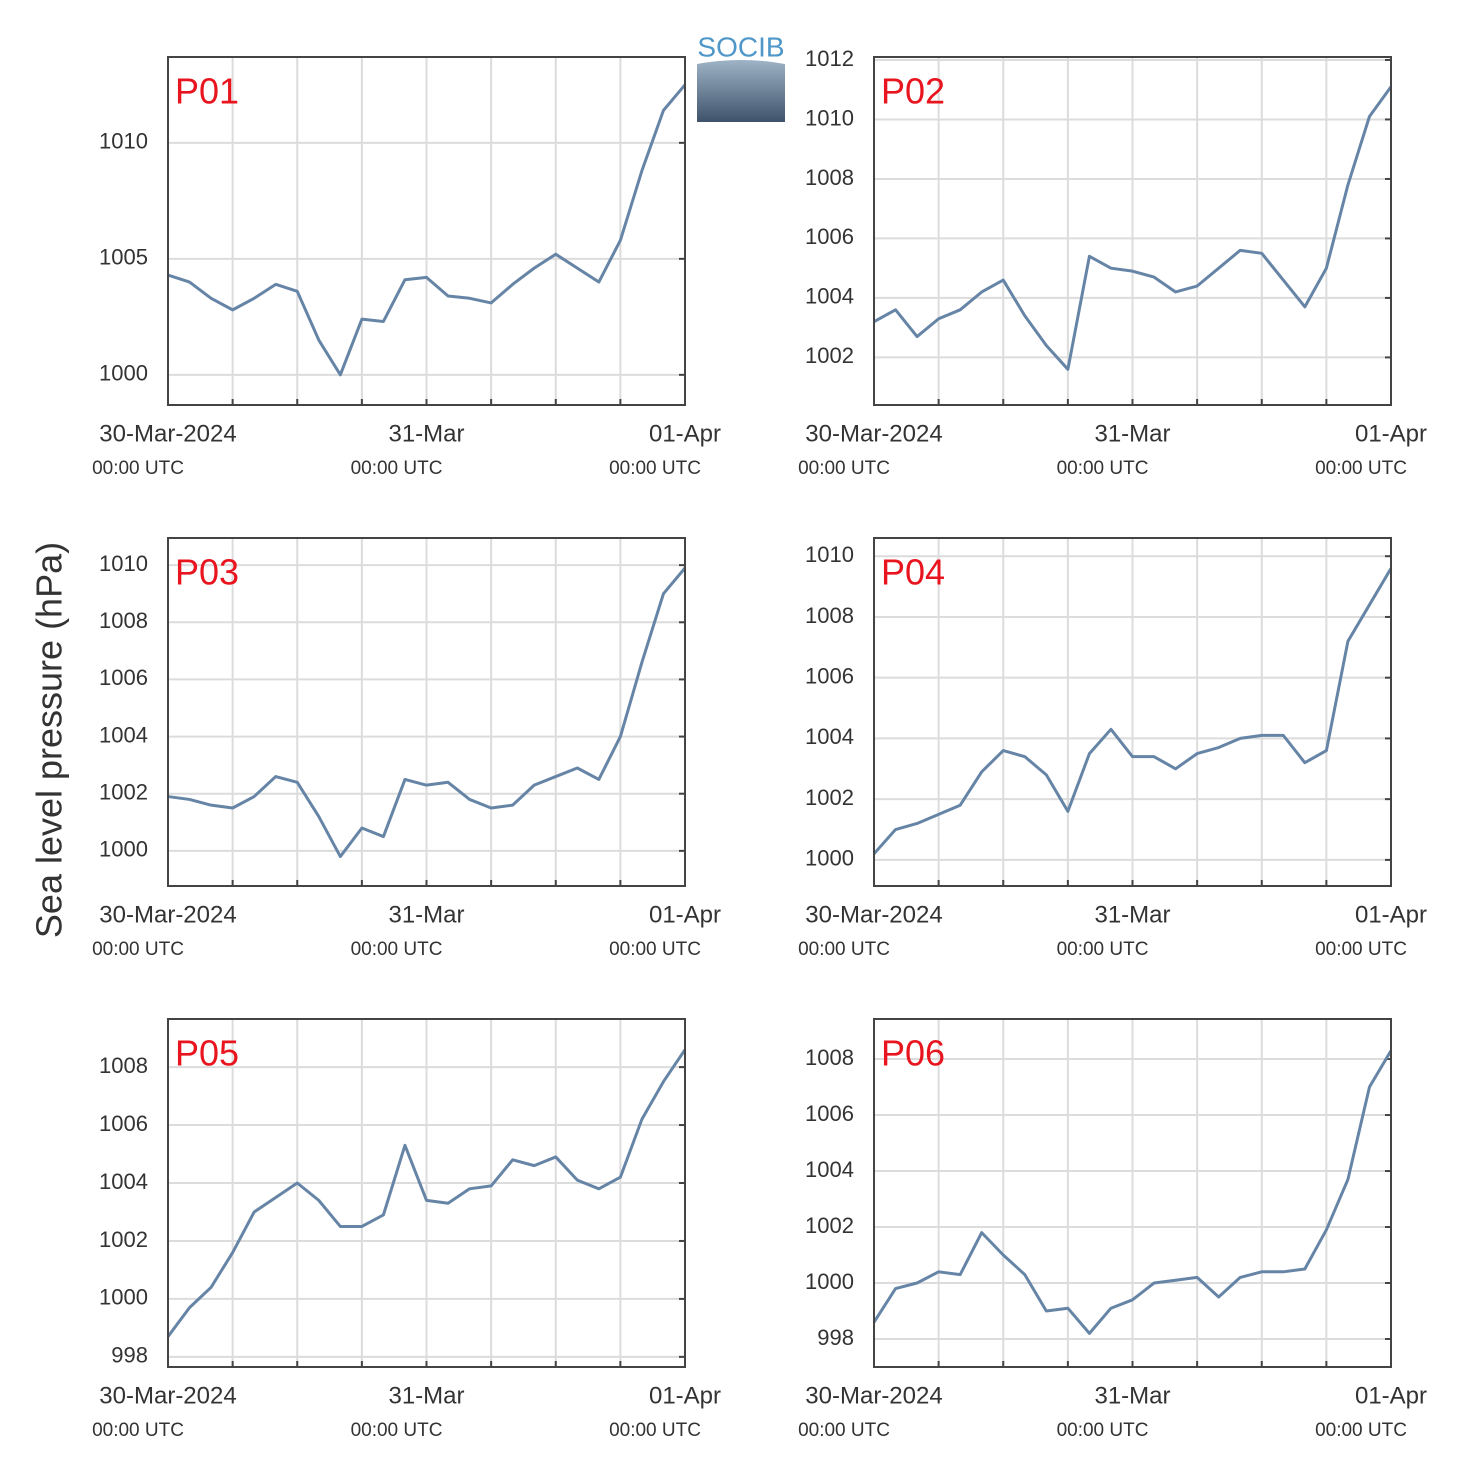 The image size is (1462, 1474). I want to click on panel-title: P05, so click(207, 1053).